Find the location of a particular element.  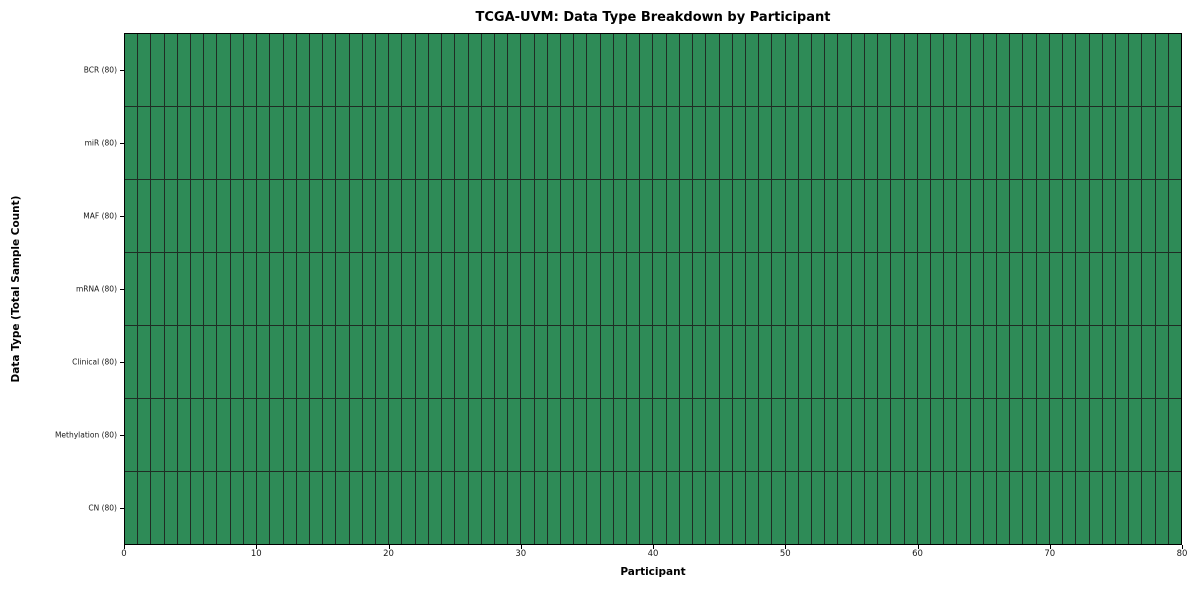

x-tick-mark is located at coordinates (257, 547).